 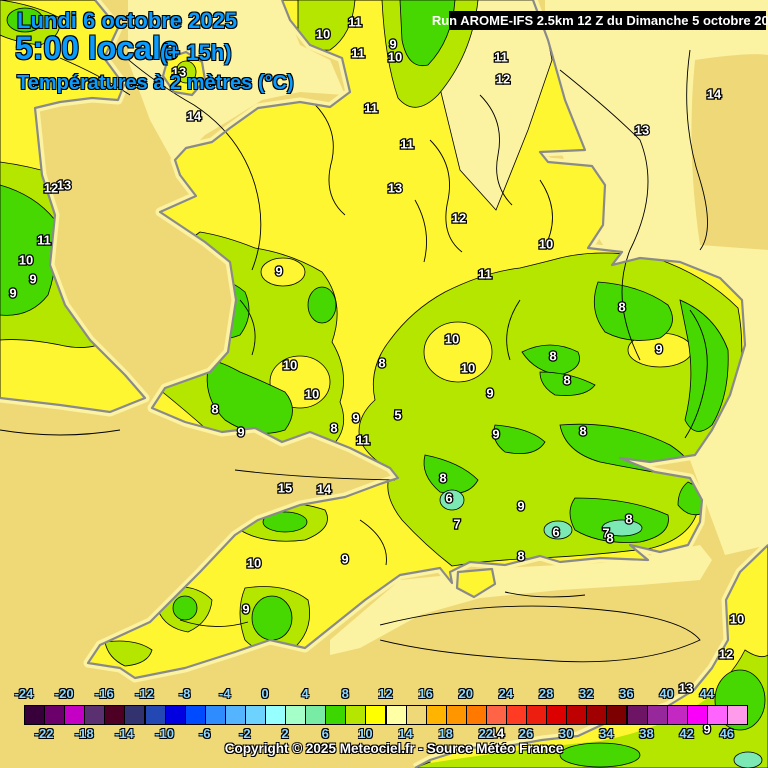 What do you see at coordinates (265, 693) in the screenshot?
I see `scale-tick-label: 0` at bounding box center [265, 693].